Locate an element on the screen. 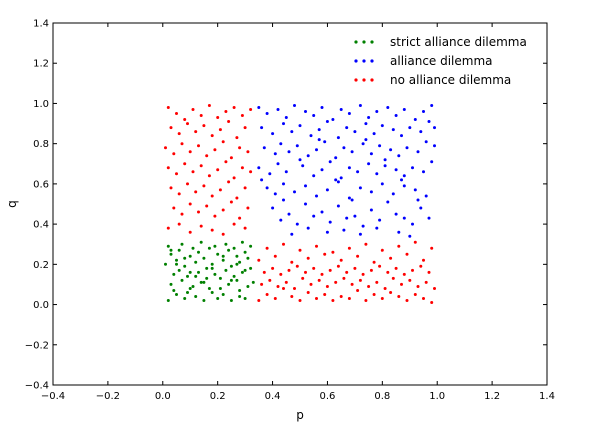  x-tick-label: −0.2 is located at coordinates (108, 396).